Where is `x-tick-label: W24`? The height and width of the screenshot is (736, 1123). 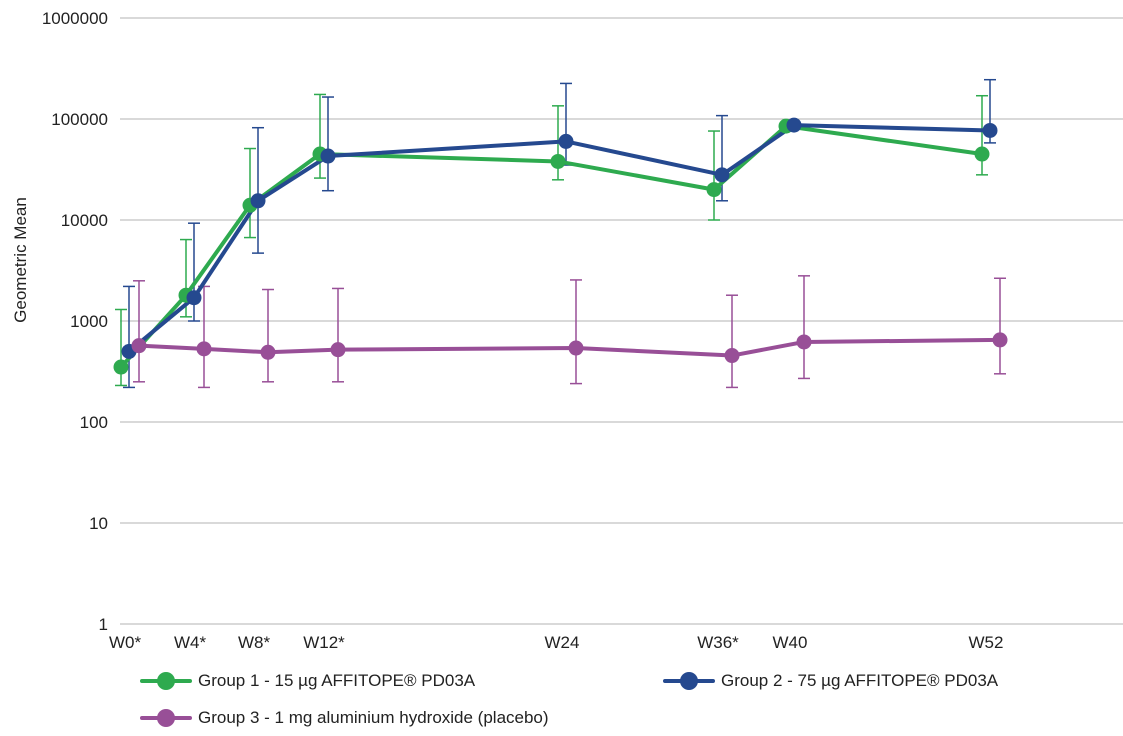
x-tick-label: W24 is located at coordinates (562, 642).